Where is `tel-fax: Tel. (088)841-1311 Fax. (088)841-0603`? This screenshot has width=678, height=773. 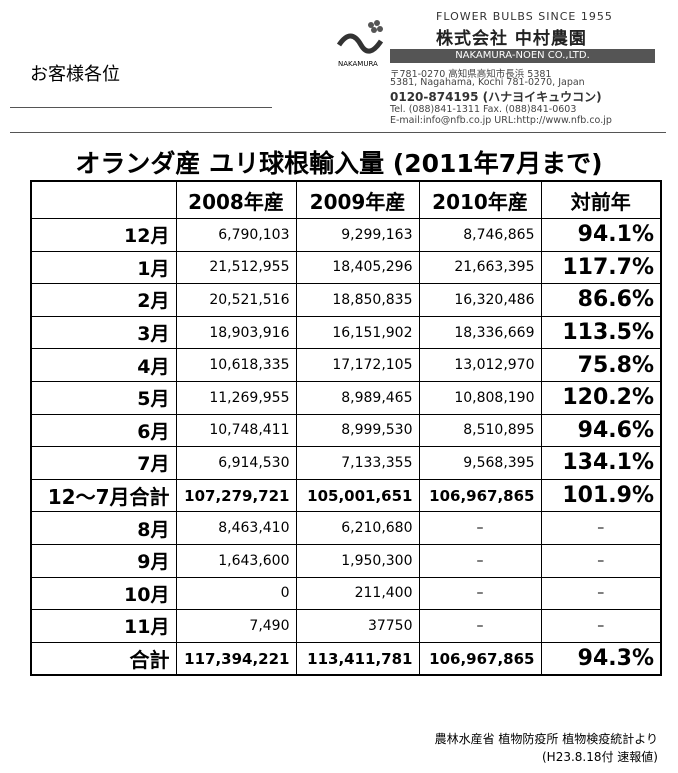 tel-fax: Tel. (088)841-1311 Fax. (088)841-0603 is located at coordinates (483, 109).